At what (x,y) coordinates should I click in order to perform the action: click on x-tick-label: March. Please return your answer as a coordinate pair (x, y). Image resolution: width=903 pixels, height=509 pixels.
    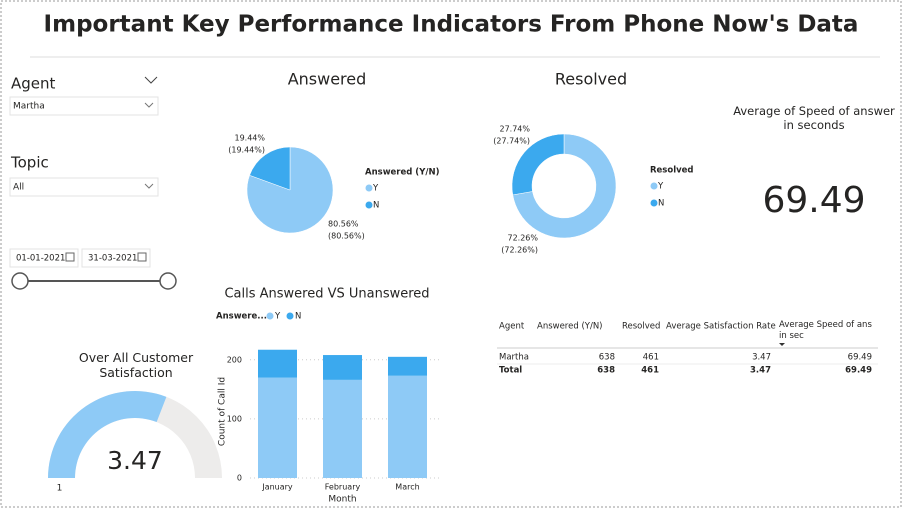
    Looking at the image, I should click on (407, 487).